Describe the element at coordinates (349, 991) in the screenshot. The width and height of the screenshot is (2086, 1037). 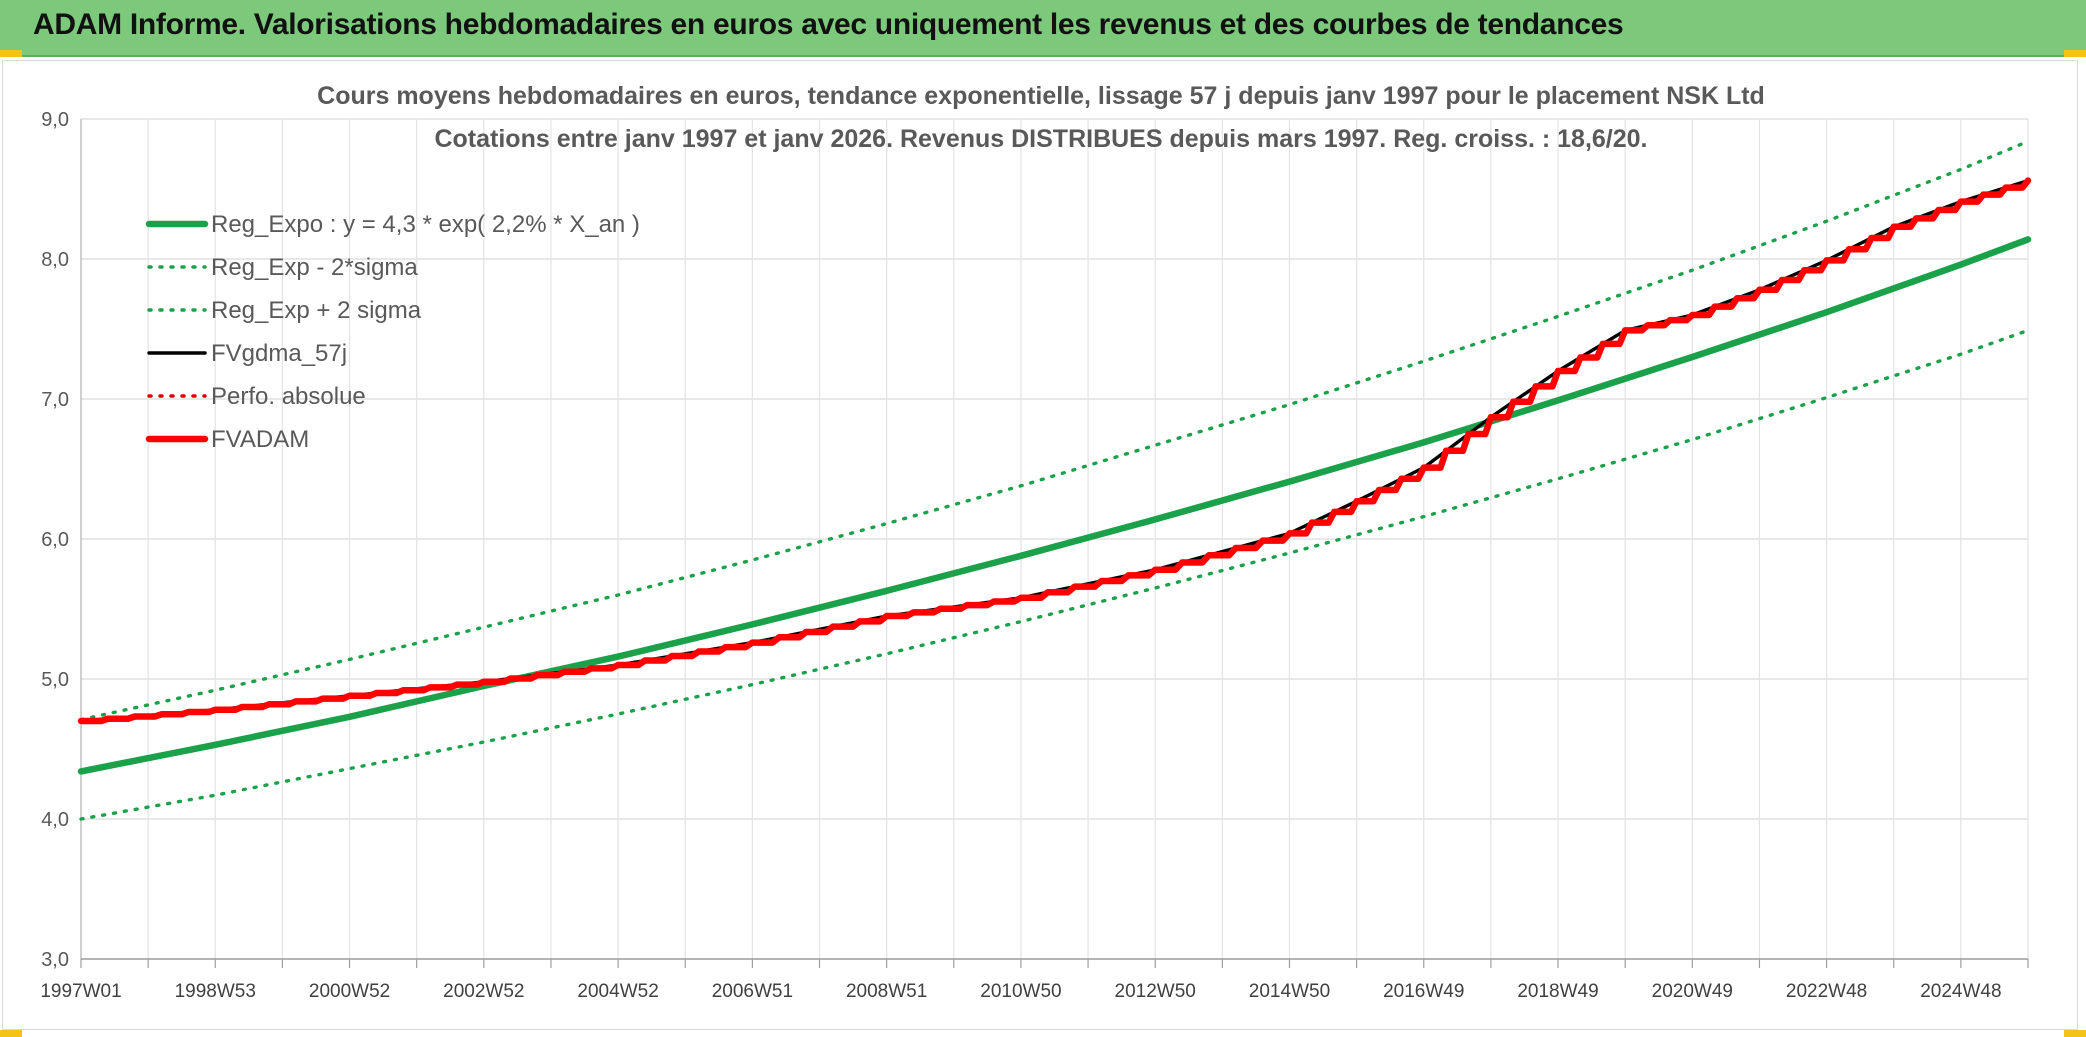
I see `x-tick-label: 2000W52` at that location.